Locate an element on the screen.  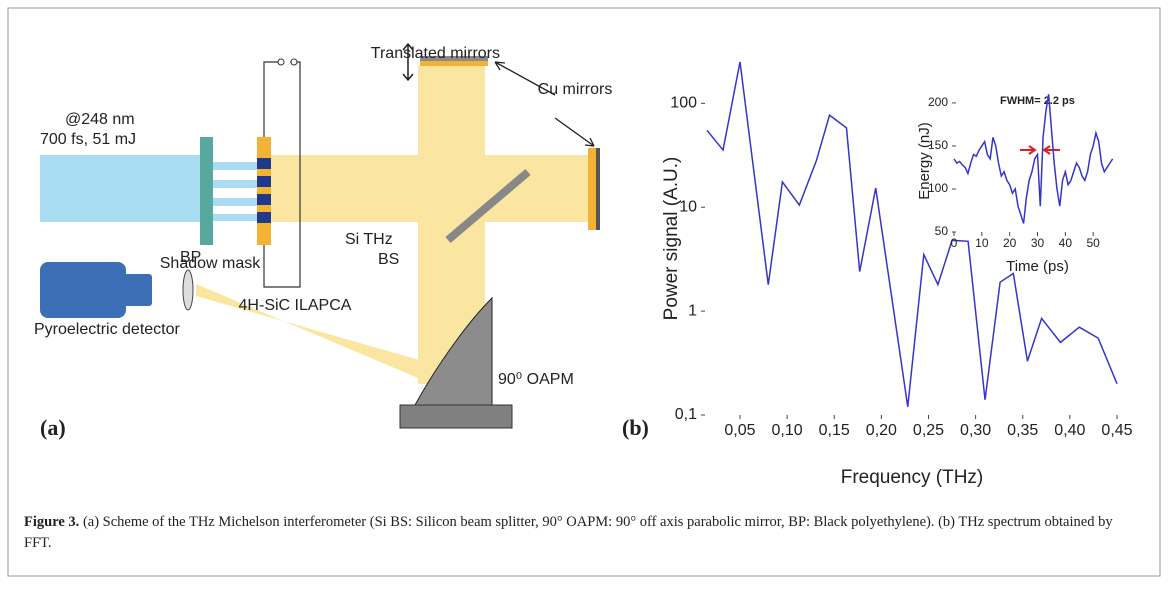
label: Translated mirrors is located at coordinates (435, 53).